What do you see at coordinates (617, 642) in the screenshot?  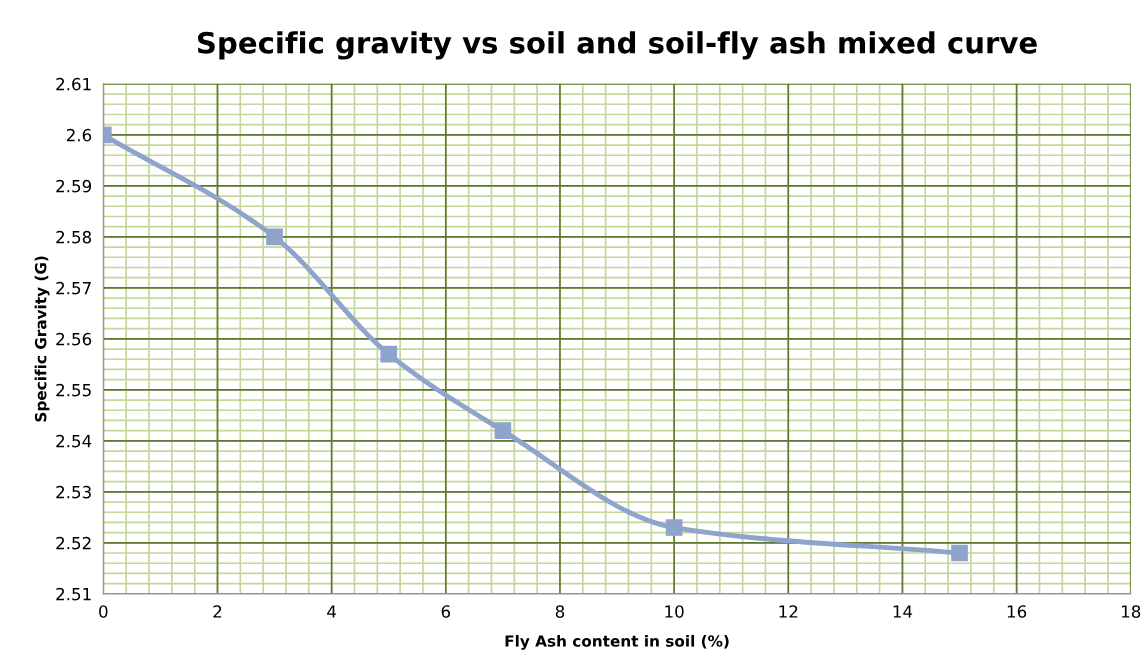 I see `x-axis-title: Fly Ash content in soil (%)` at bounding box center [617, 642].